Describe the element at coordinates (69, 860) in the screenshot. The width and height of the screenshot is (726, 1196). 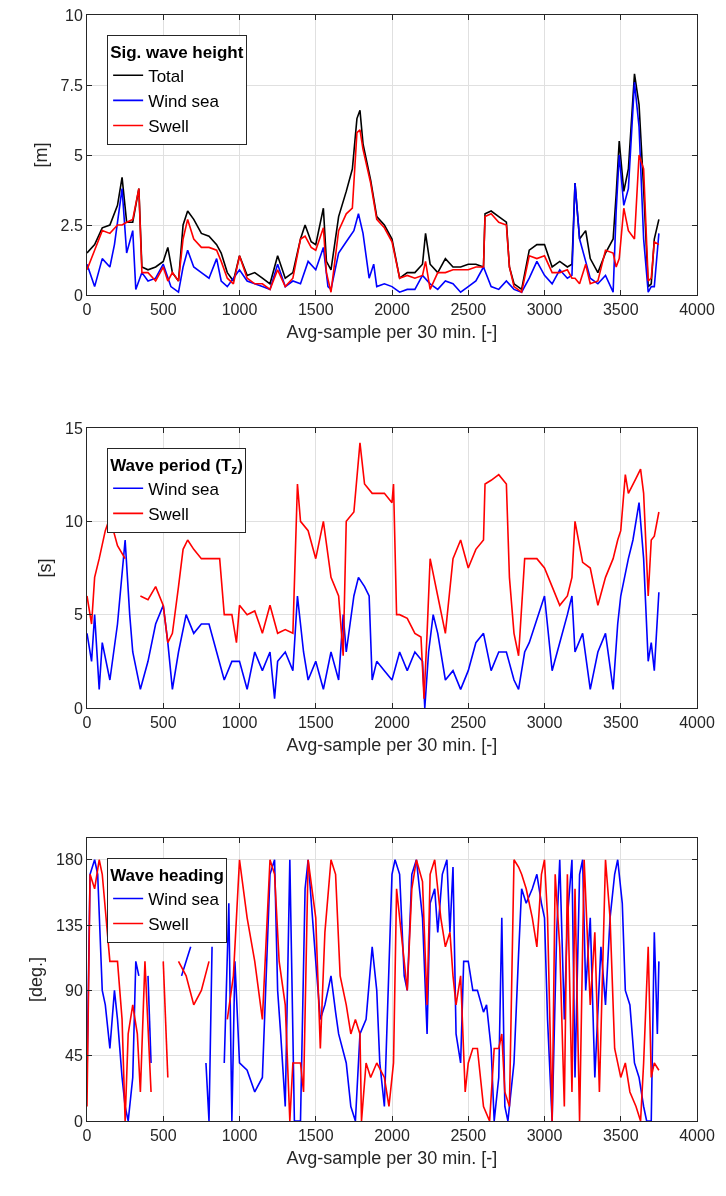
I see `y-tick-label: 180` at that location.